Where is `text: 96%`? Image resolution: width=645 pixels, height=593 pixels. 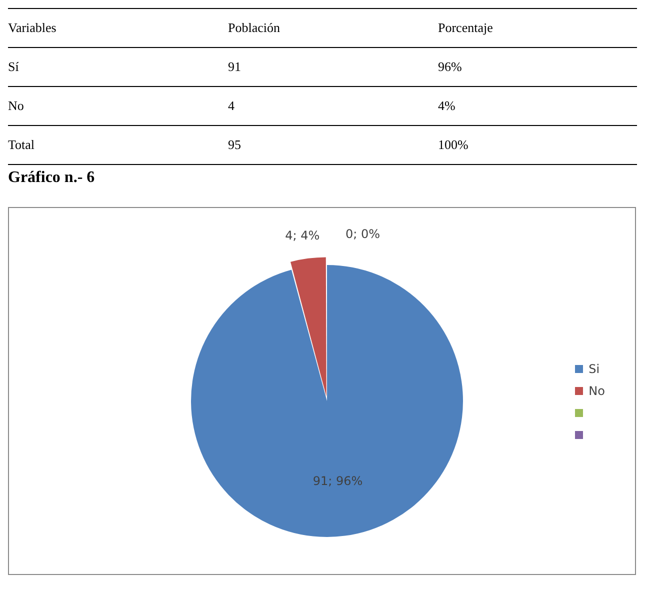
text: 96% is located at coordinates (450, 67).